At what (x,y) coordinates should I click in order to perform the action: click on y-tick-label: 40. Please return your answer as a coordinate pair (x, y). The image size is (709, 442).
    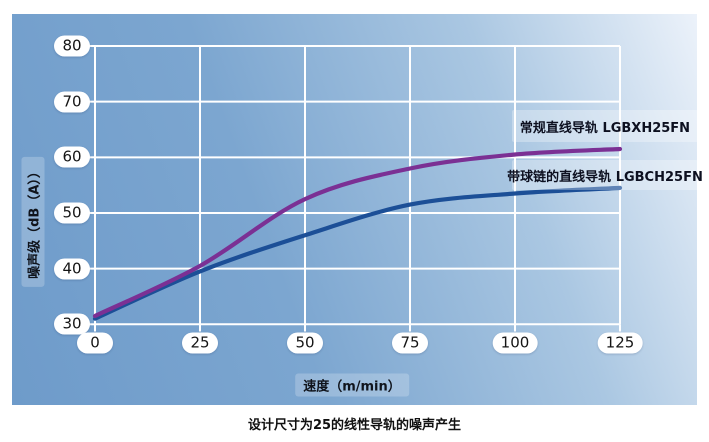
    Looking at the image, I should click on (72, 269).